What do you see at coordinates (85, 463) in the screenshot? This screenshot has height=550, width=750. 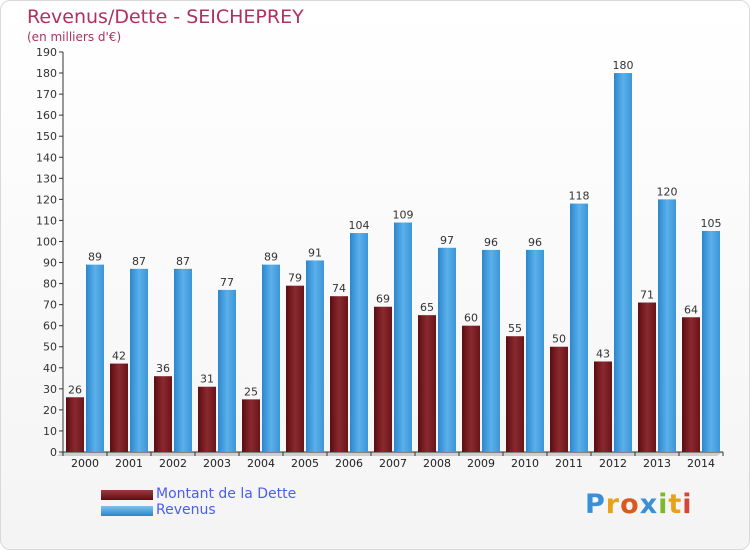 I see `x-tick-label: 2000` at bounding box center [85, 463].